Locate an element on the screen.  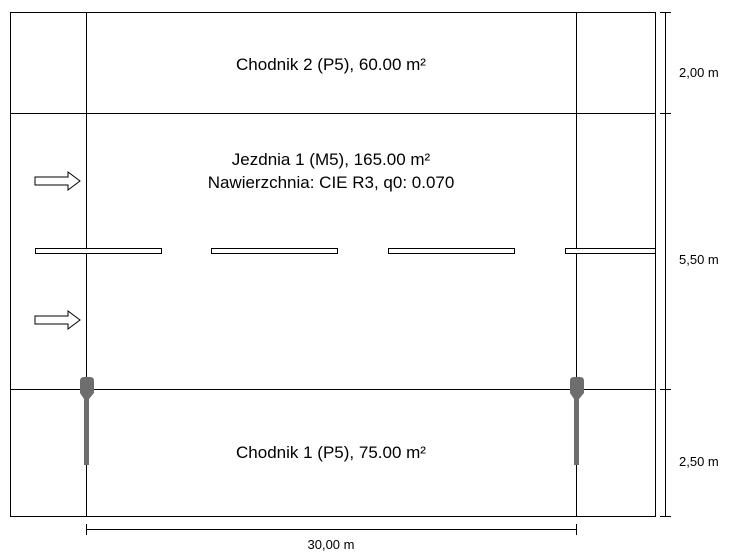
luminaire-left is located at coordinates (87, 421).